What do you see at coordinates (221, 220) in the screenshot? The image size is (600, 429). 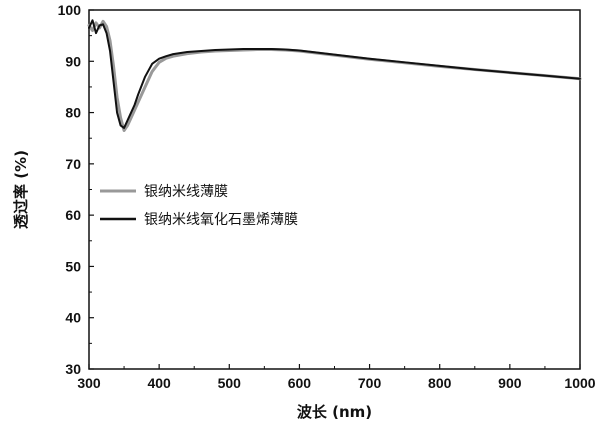 I see `legend-label-2: 银纳米线氧化石墨烯薄膜` at bounding box center [221, 220].